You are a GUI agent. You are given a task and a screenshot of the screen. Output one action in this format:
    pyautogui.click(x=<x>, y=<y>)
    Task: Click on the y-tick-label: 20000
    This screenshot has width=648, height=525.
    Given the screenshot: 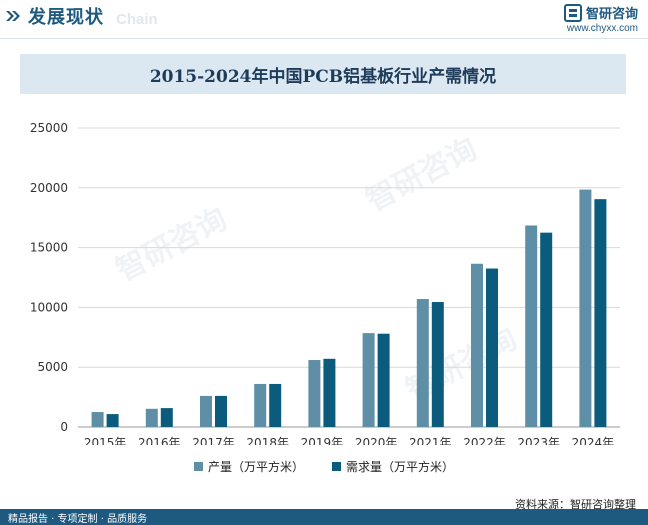 What is the action you would take?
    pyautogui.click(x=49, y=188)
    